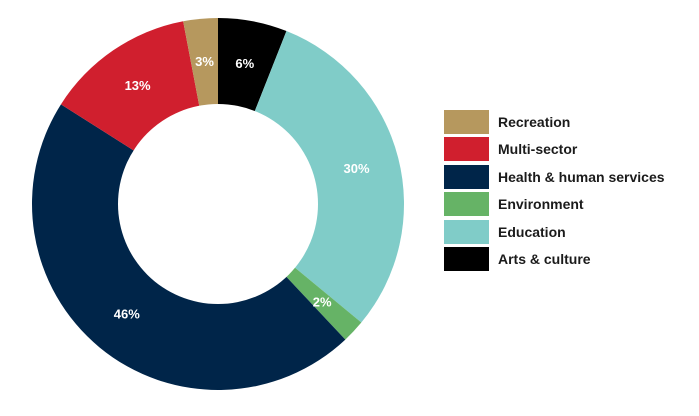 Image resolution: width=699 pixels, height=416 pixels. I want to click on legend-item-arts-and-culture: Arts & culture, so click(554, 260).